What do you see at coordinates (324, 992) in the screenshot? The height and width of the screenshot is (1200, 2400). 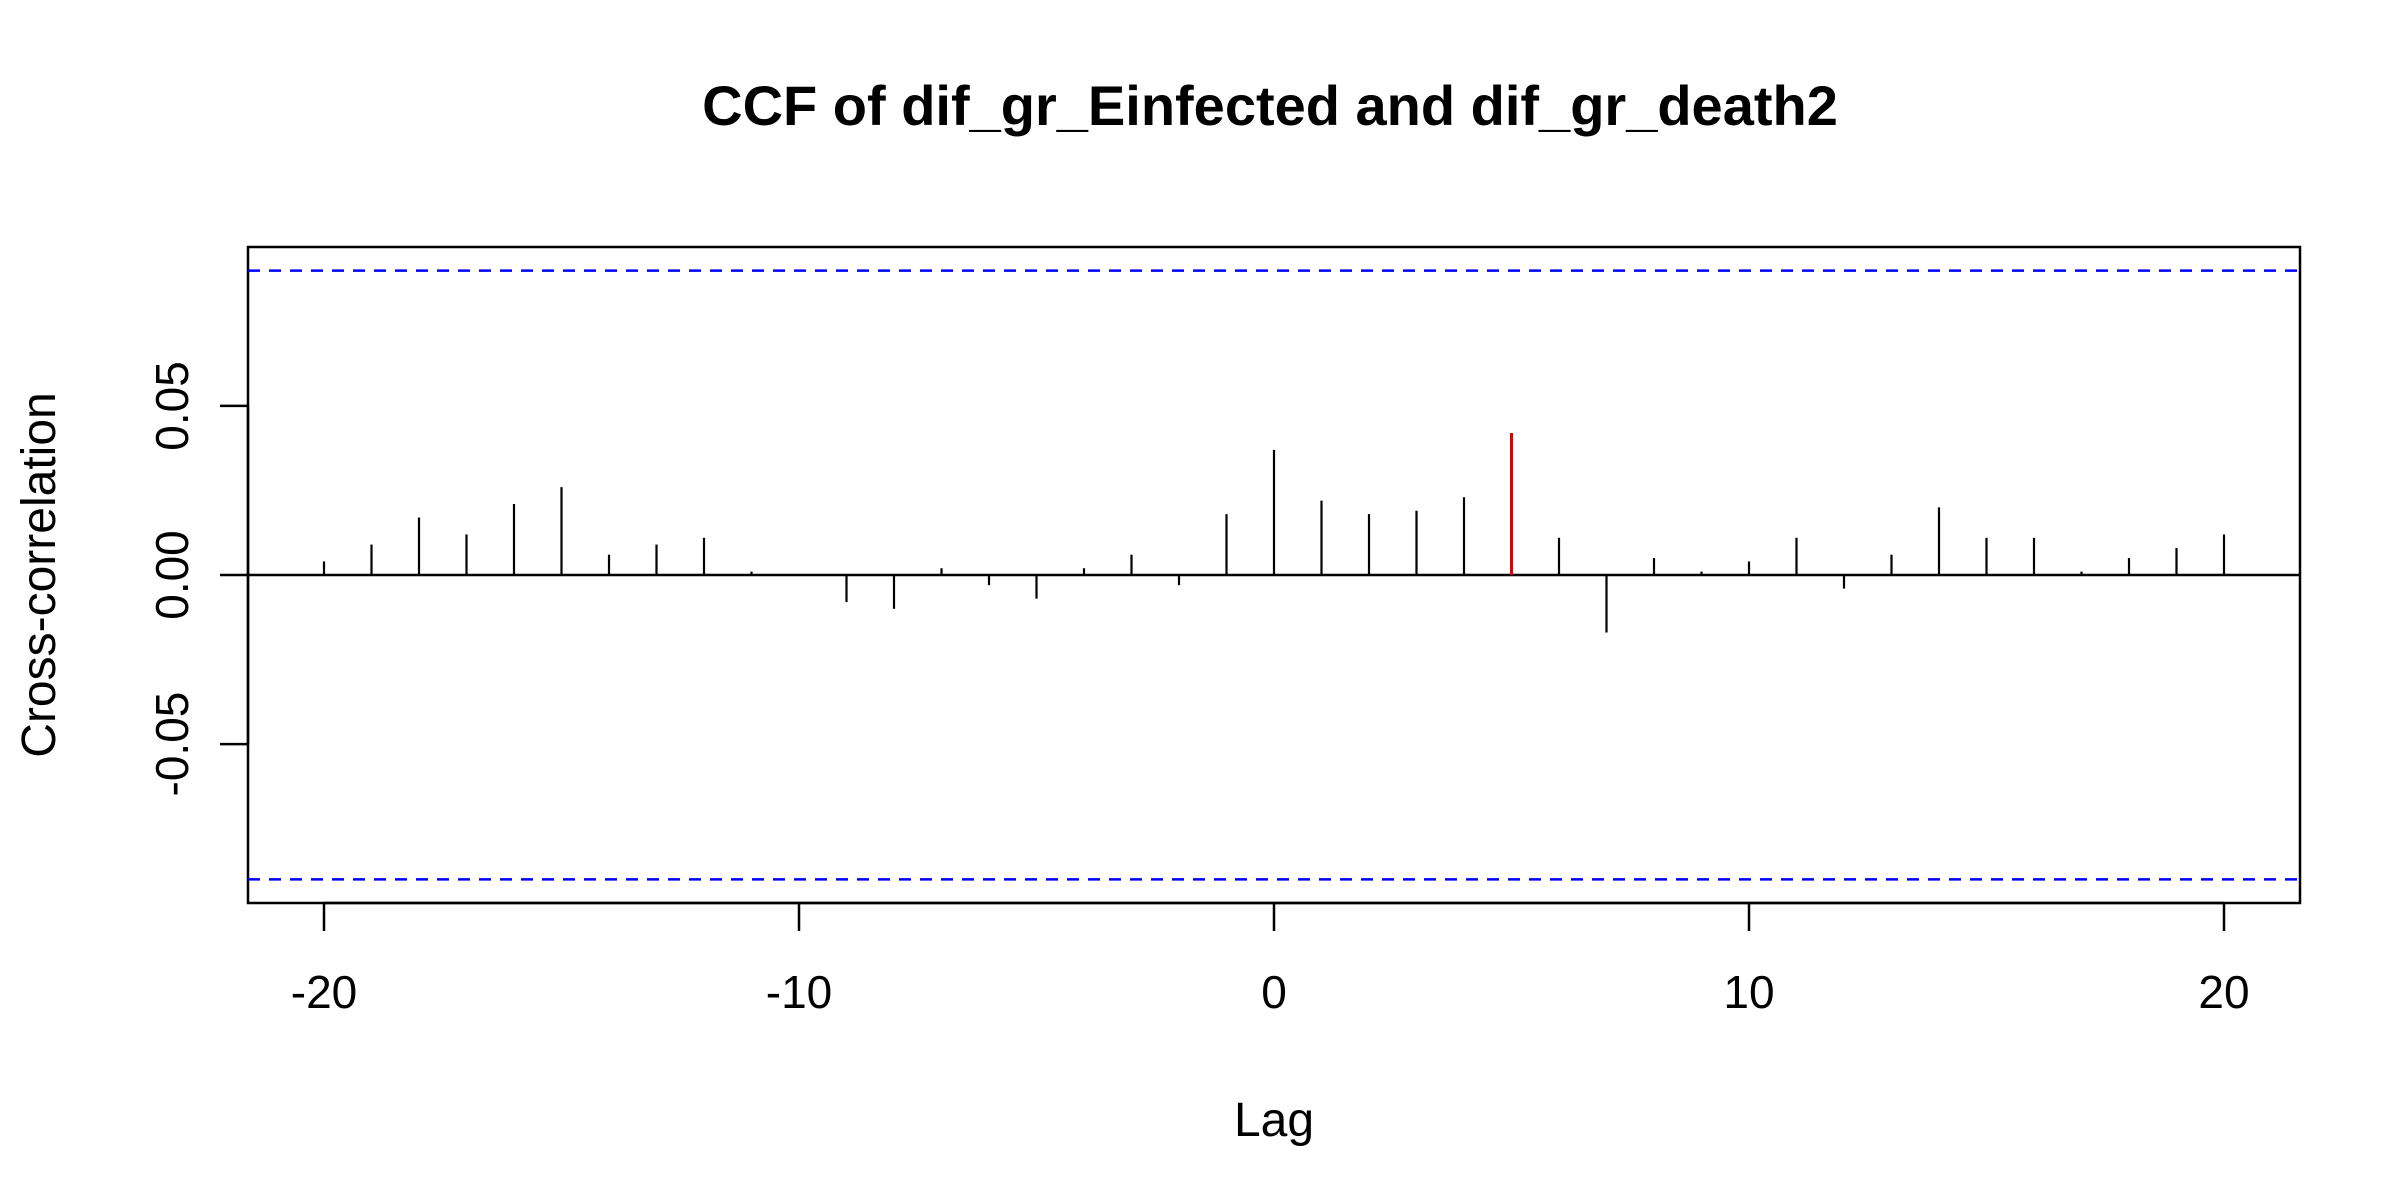 I see `x-tick-label: -20` at bounding box center [324, 992].